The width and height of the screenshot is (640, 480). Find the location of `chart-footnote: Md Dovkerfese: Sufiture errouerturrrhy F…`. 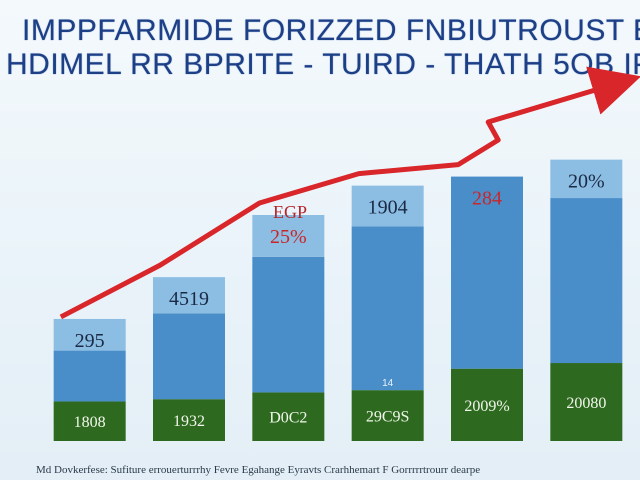

chart-footnote: Md Dovkerfese: Sufiture errouerturrrhy F… is located at coordinates (258, 470).